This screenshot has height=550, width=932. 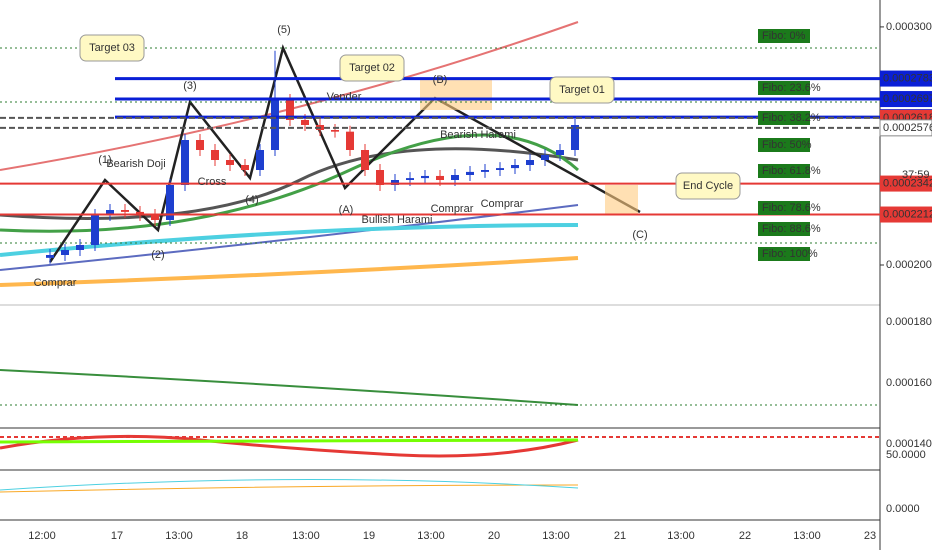 What do you see at coordinates (745, 536) in the screenshot?
I see `x-tick-label: 22` at bounding box center [745, 536].